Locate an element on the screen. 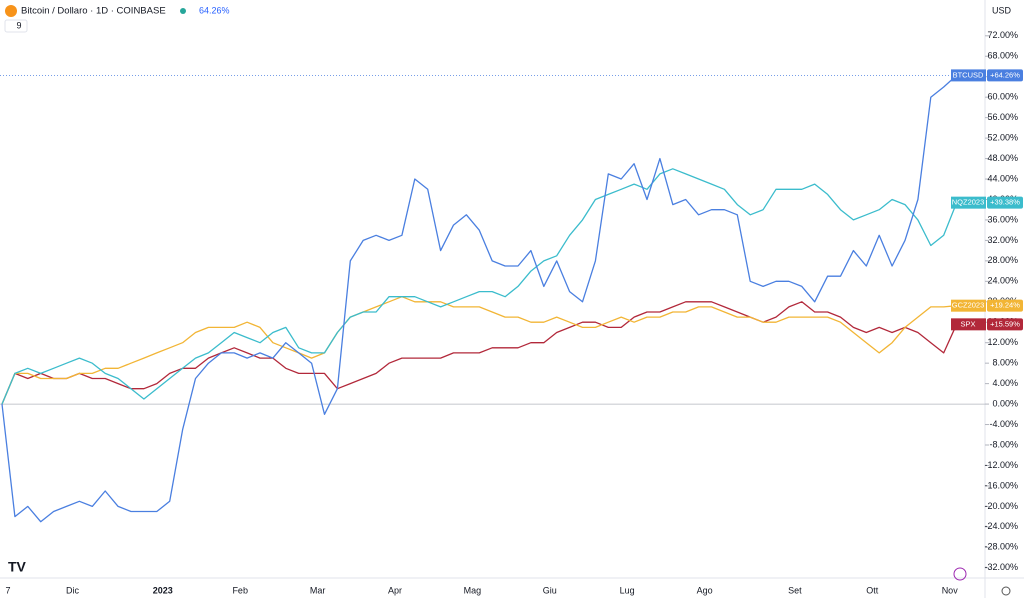 Image resolution: width=1024 pixels, height=598 pixels. y-tick-label: 72.00% is located at coordinates (1002, 35).